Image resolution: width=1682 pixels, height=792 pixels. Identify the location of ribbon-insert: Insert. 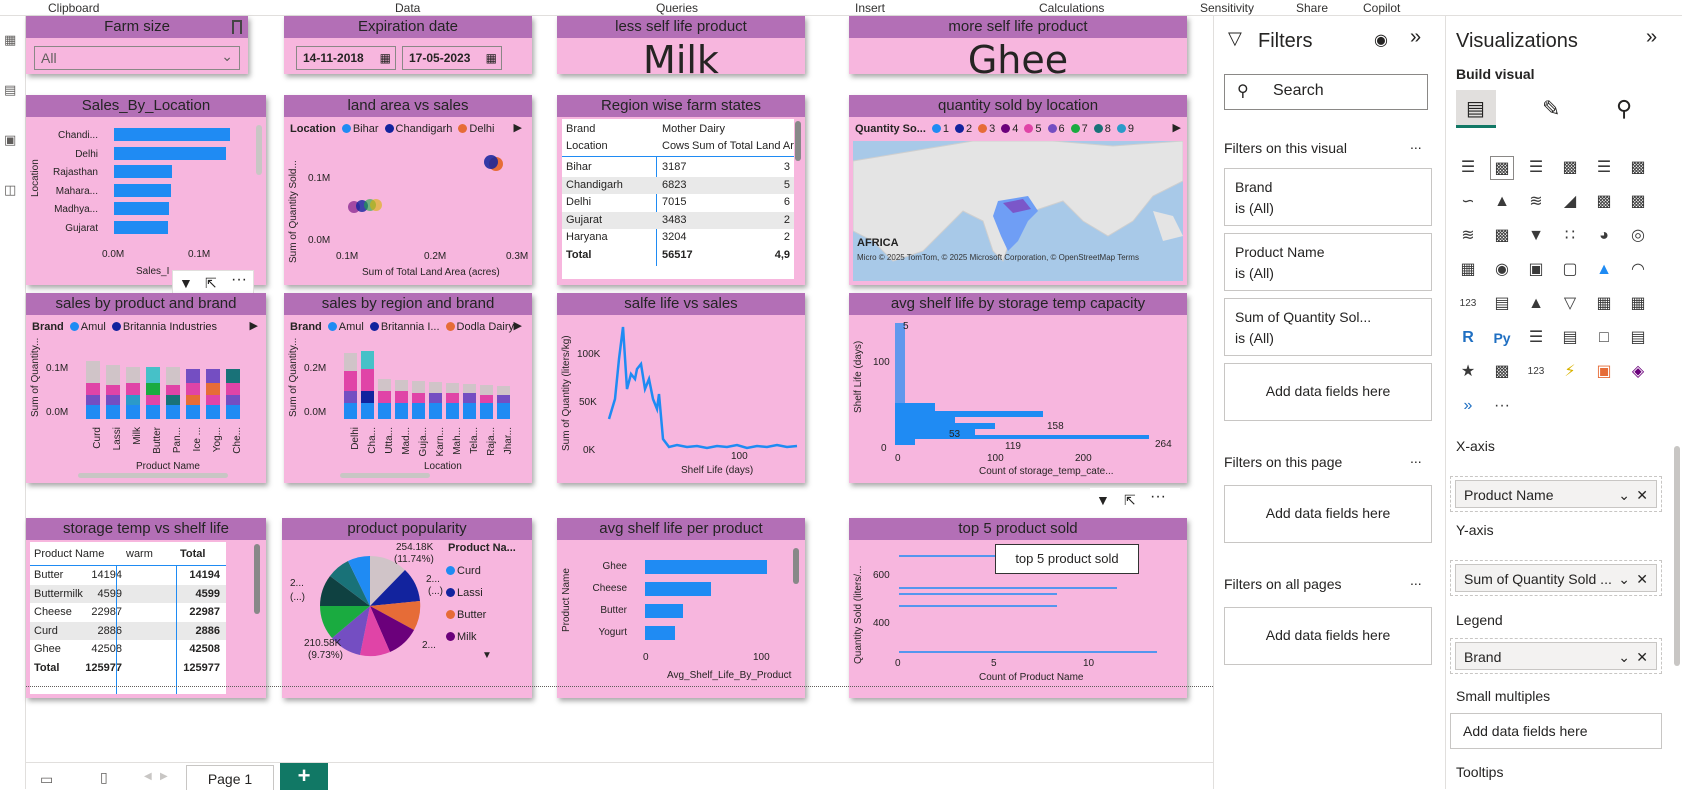
(870, 8).